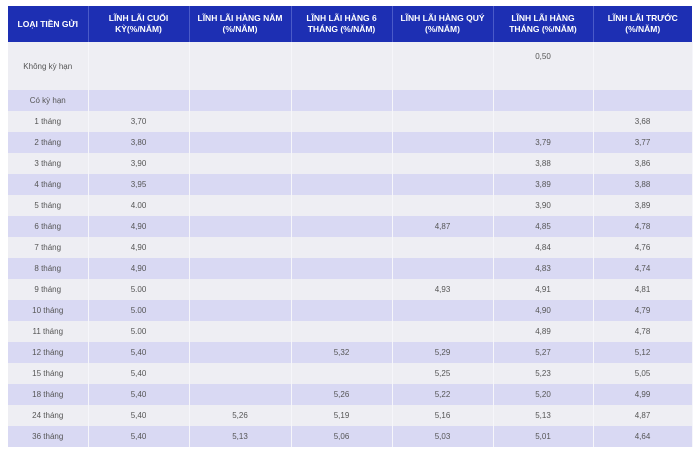 This screenshot has height=464, width=700. Describe the element at coordinates (48, 415) in the screenshot. I see `term-label: 24 tháng` at that location.